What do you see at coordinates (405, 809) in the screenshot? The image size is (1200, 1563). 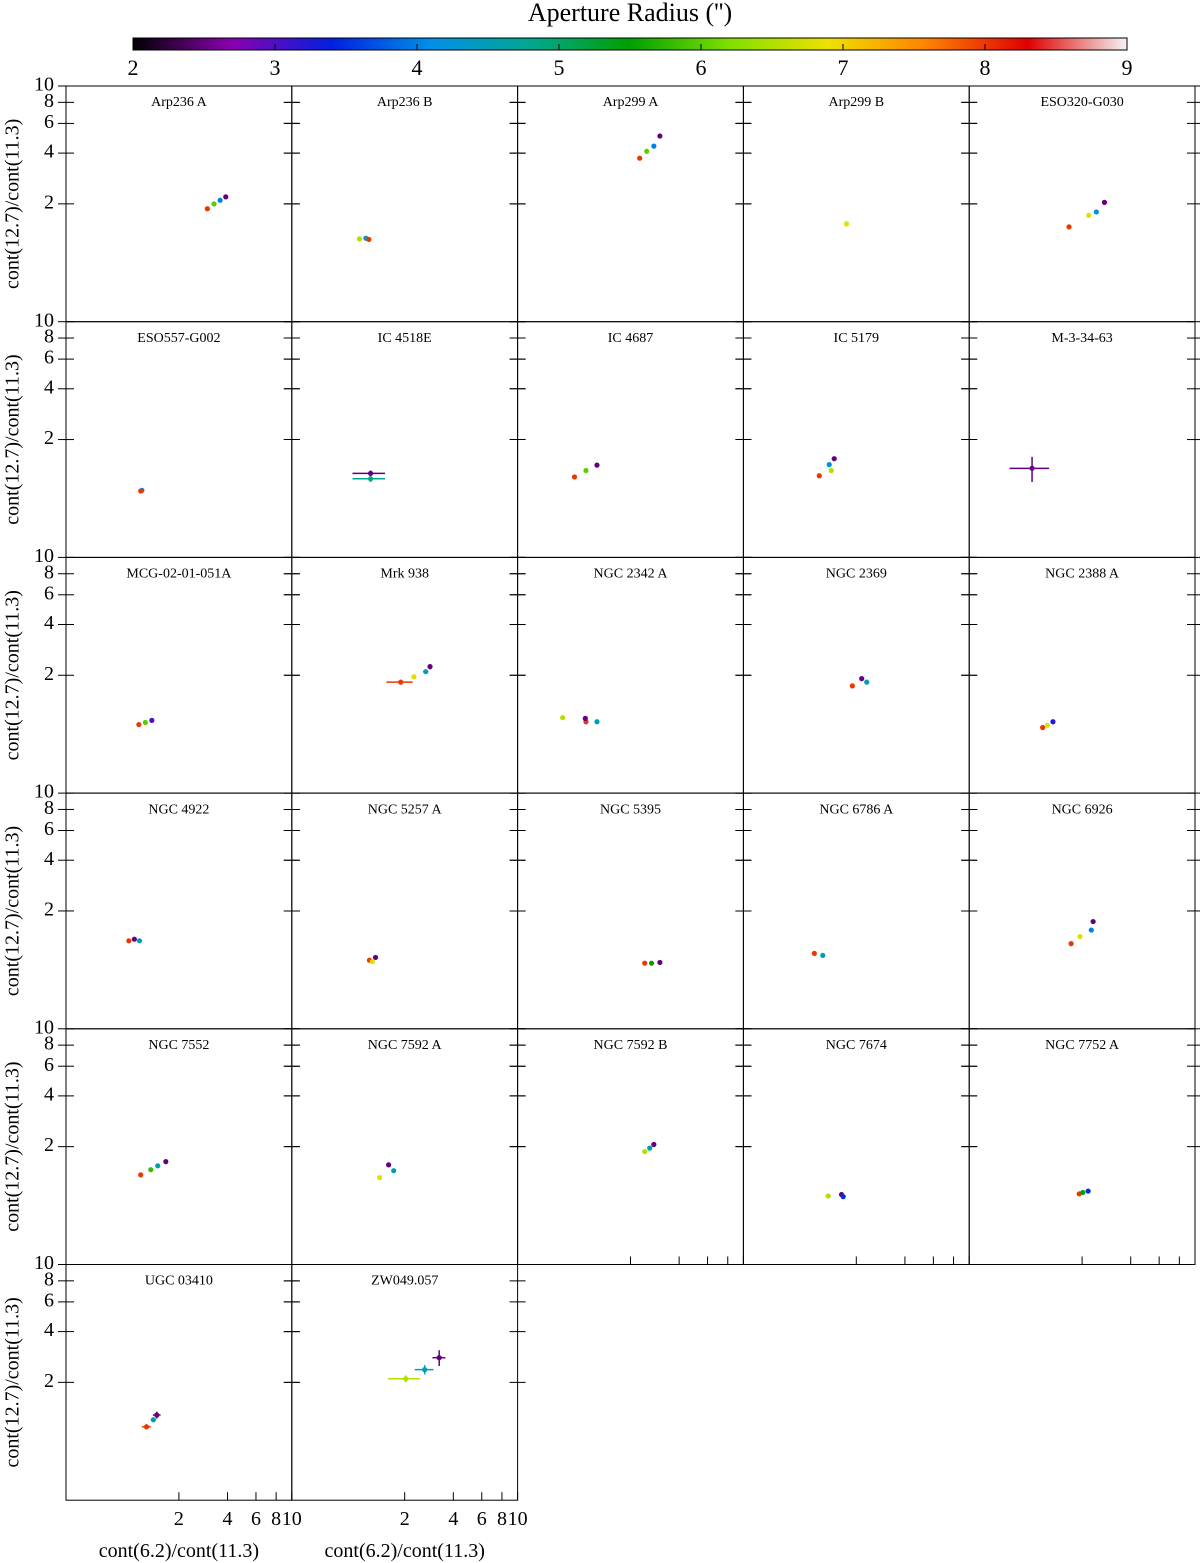 I see `panel-title: NGC 5257 A` at bounding box center [405, 809].